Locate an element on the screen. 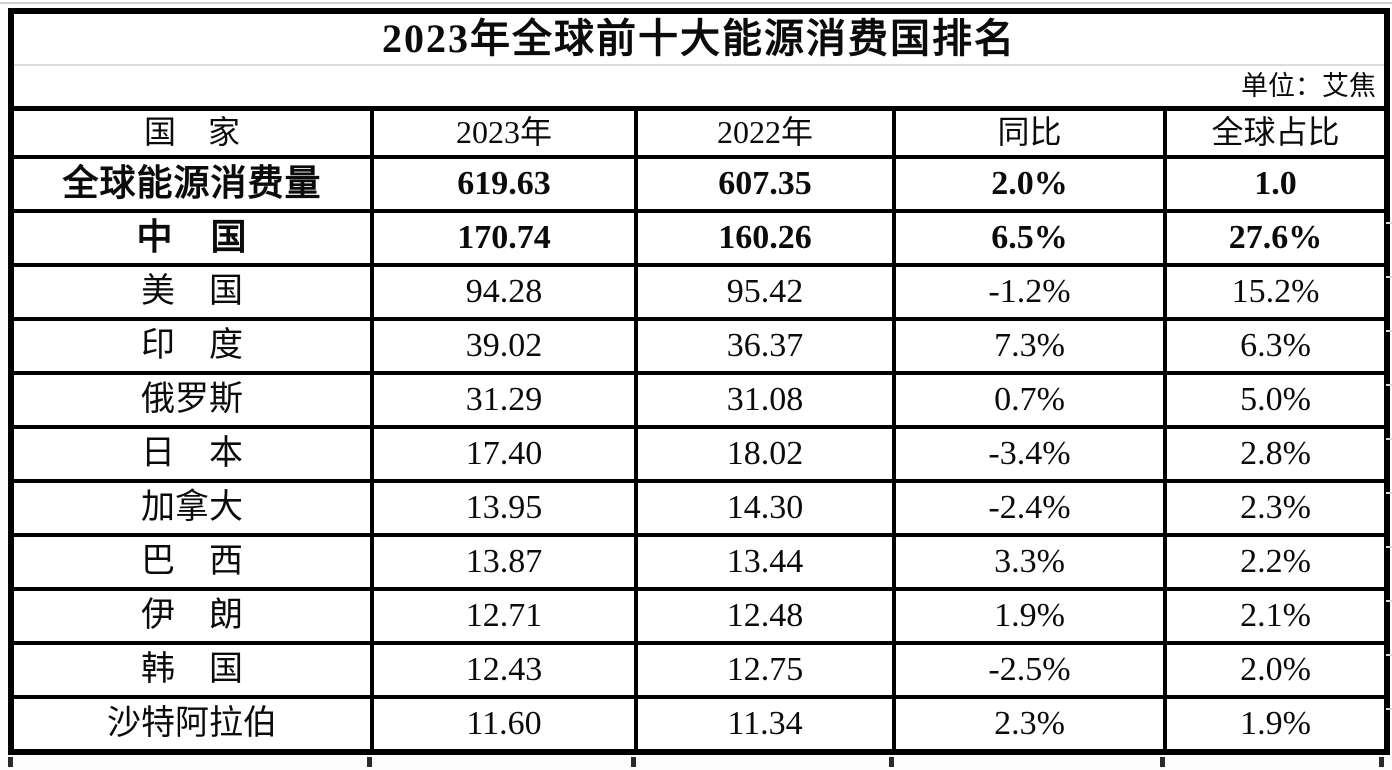 The height and width of the screenshot is (770, 1392). share-cell: 27.6% is located at coordinates (1276, 238).